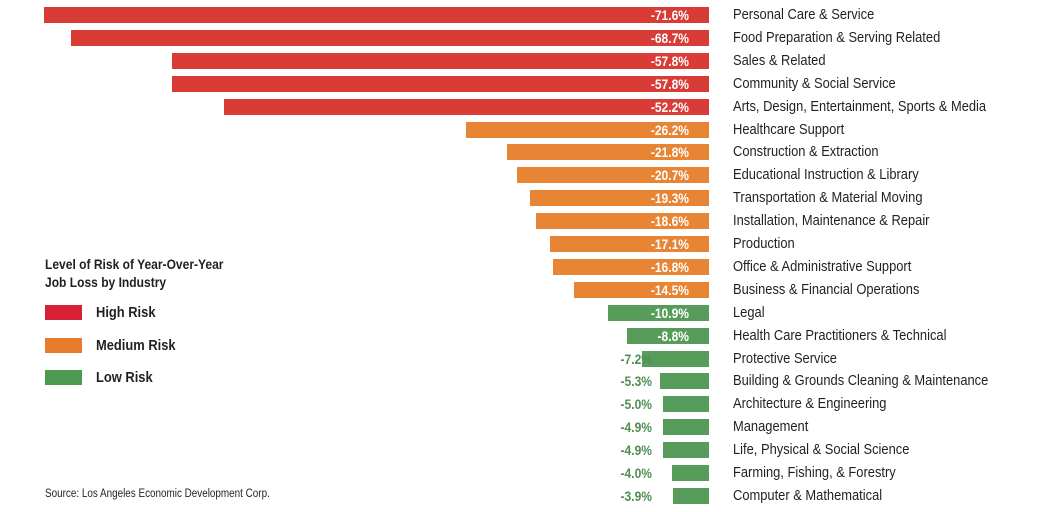  I want to click on category-label: Life, Physical & Social Science, so click(821, 449).